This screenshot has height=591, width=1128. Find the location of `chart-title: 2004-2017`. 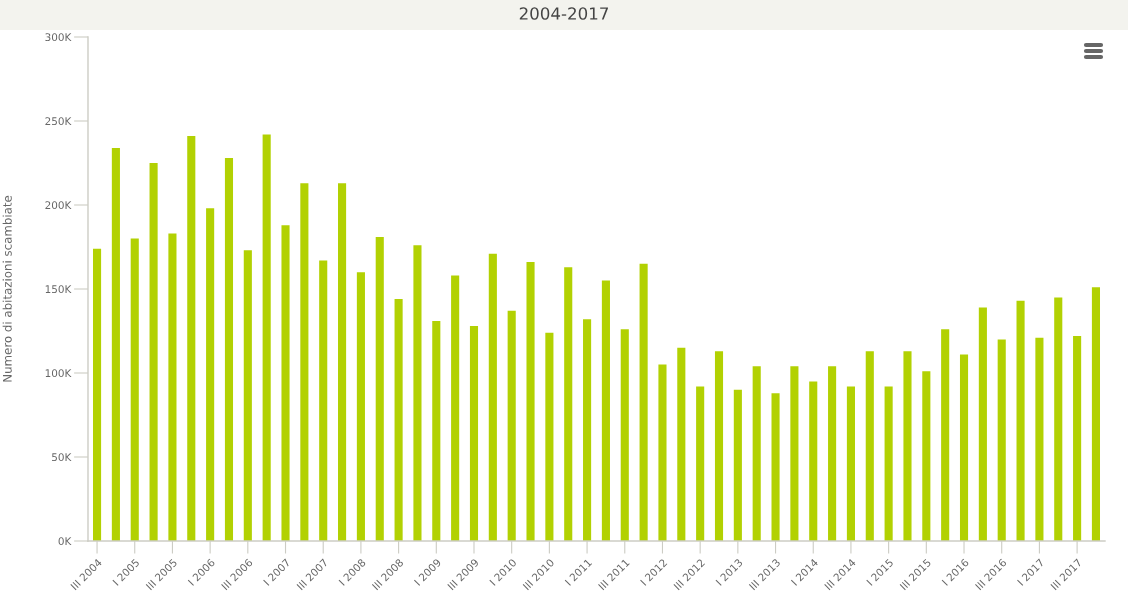

chart-title: 2004-2017 is located at coordinates (563, 13).